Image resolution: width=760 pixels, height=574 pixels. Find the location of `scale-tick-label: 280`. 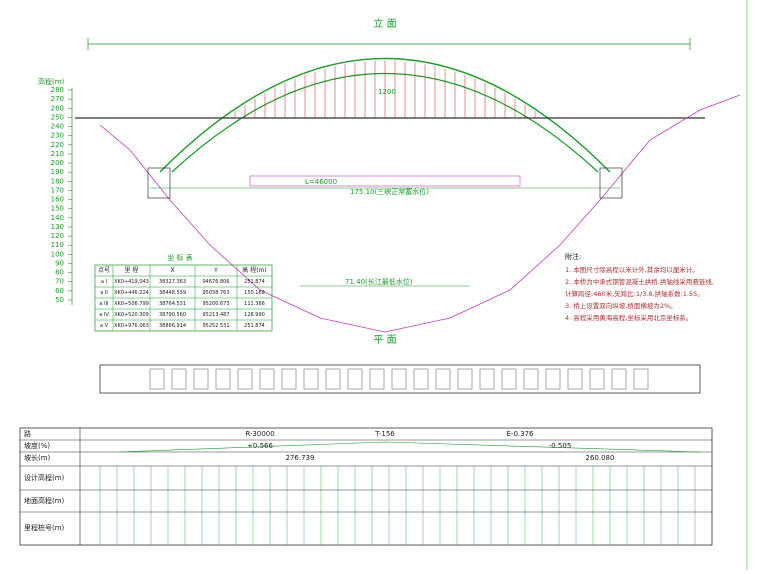

scale-tick-label: 280 is located at coordinates (57, 90).